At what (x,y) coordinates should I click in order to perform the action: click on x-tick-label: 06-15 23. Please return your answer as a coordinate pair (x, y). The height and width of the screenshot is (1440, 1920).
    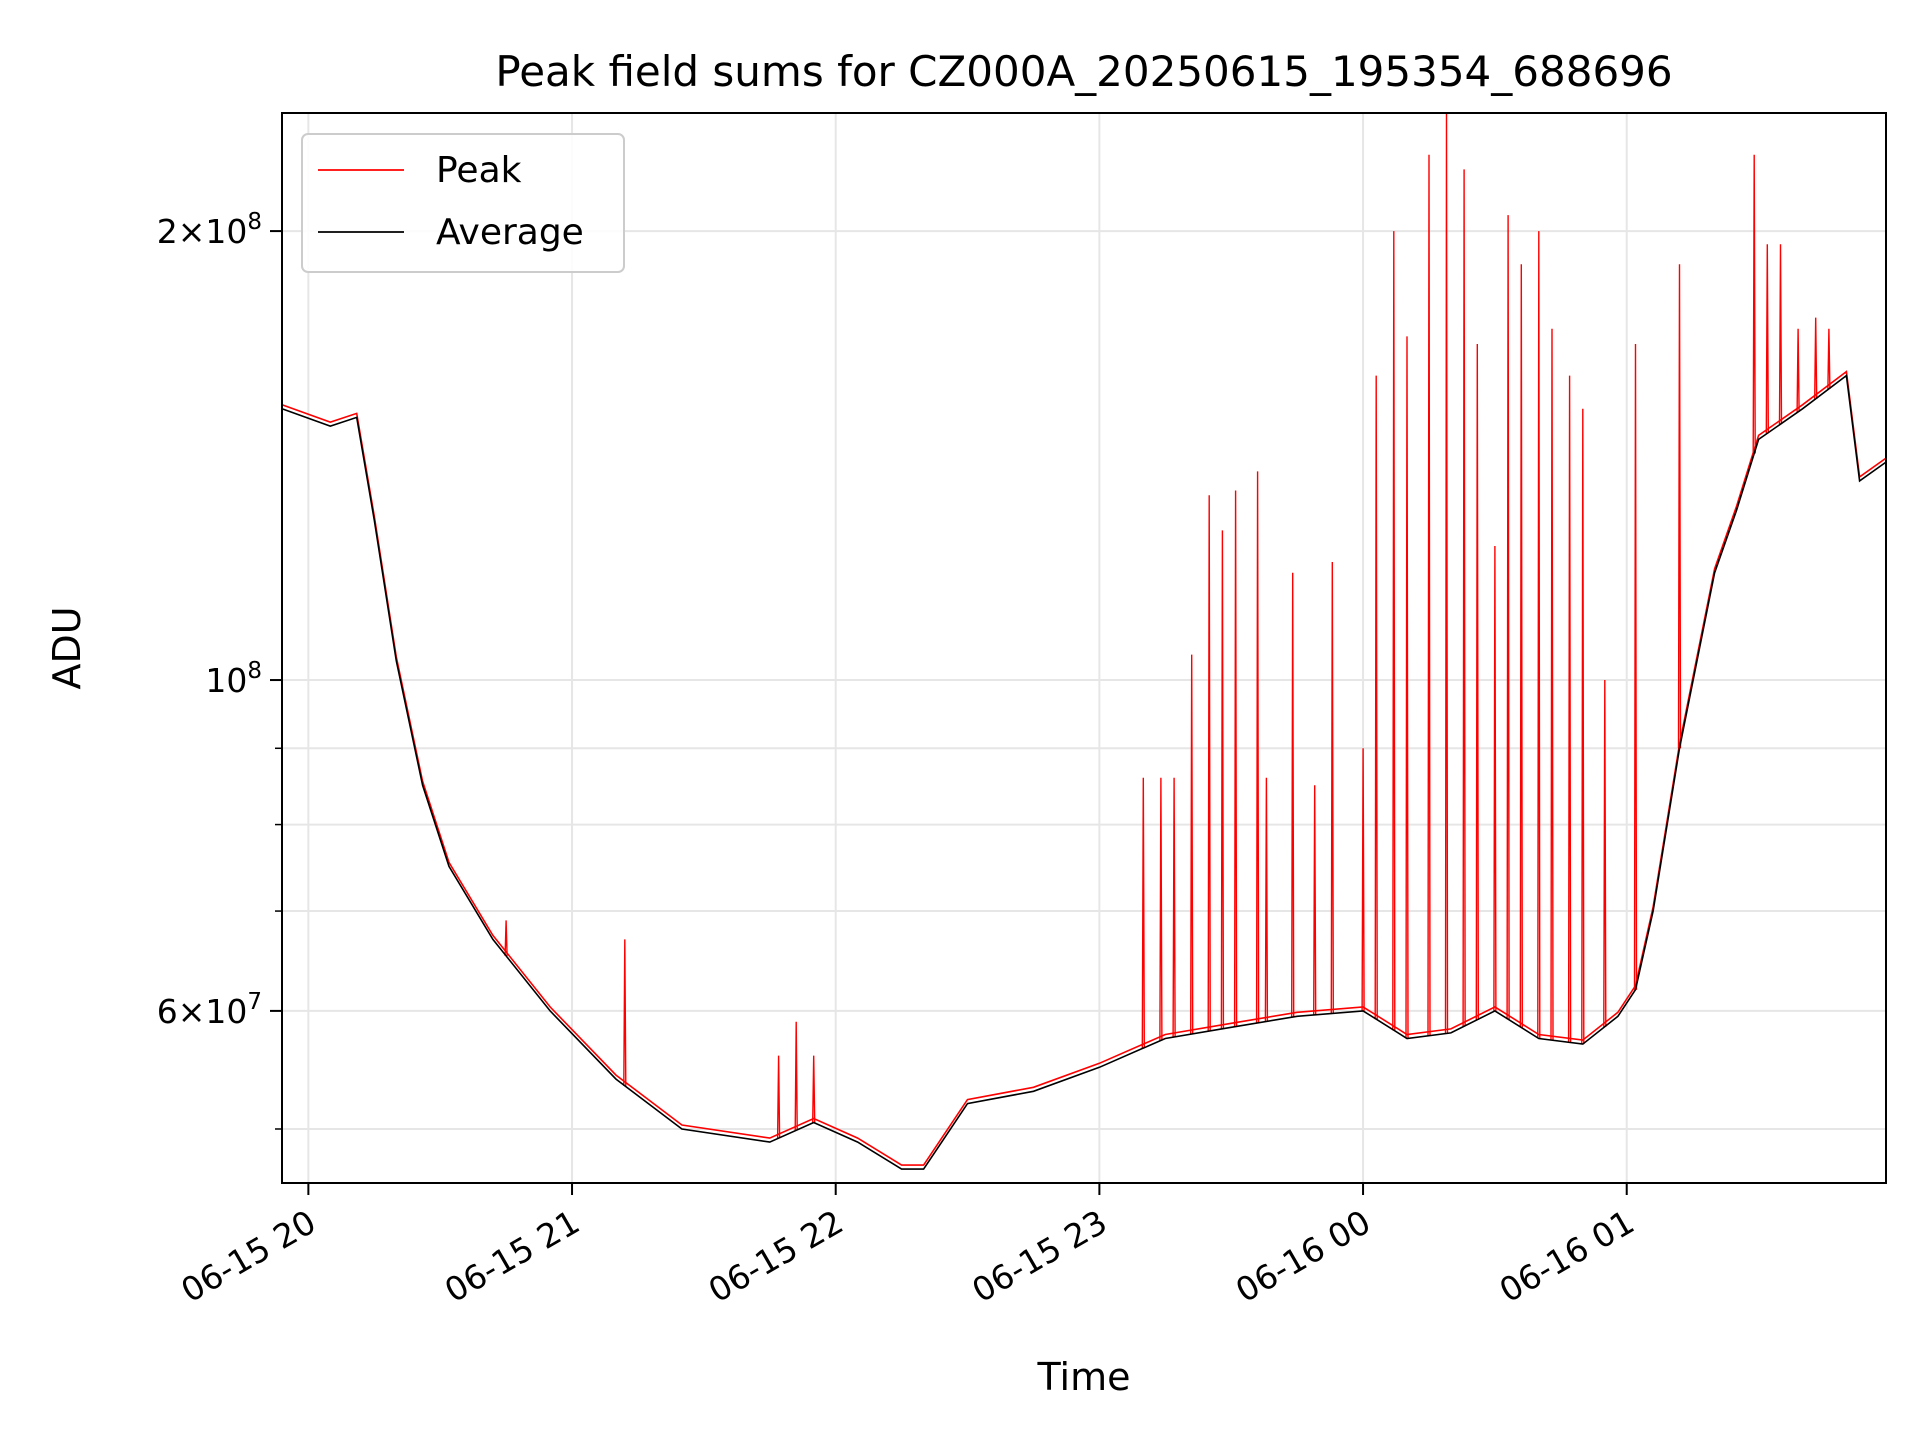
    Looking at the image, I should click on (1039, 1256).